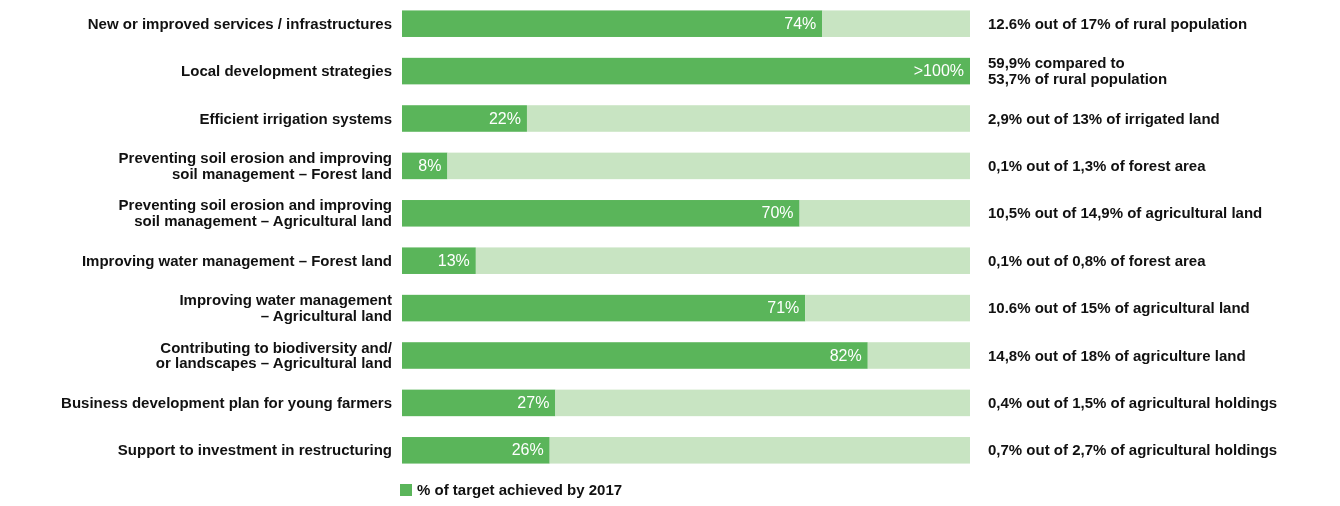  Describe the element at coordinates (1078, 70) in the screenshot. I see `text: 59,9% compared to 53,7% of rural population` at that location.